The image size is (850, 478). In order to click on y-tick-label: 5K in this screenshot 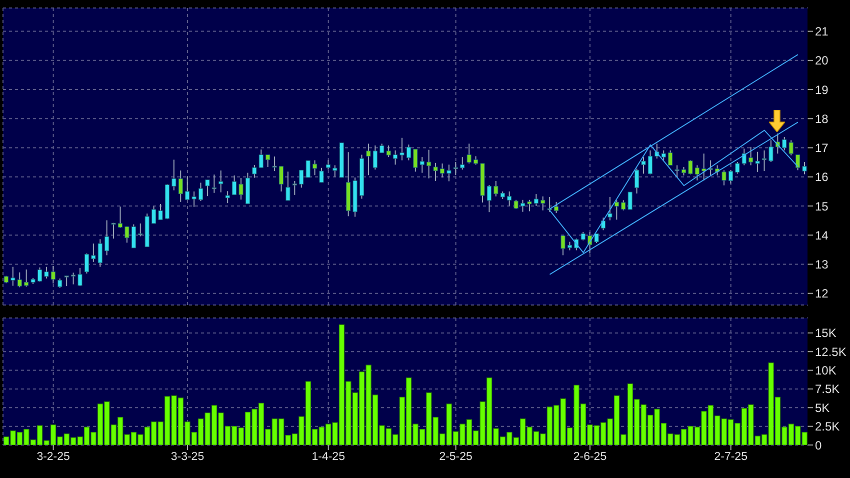, I will do `click(822, 407)`.